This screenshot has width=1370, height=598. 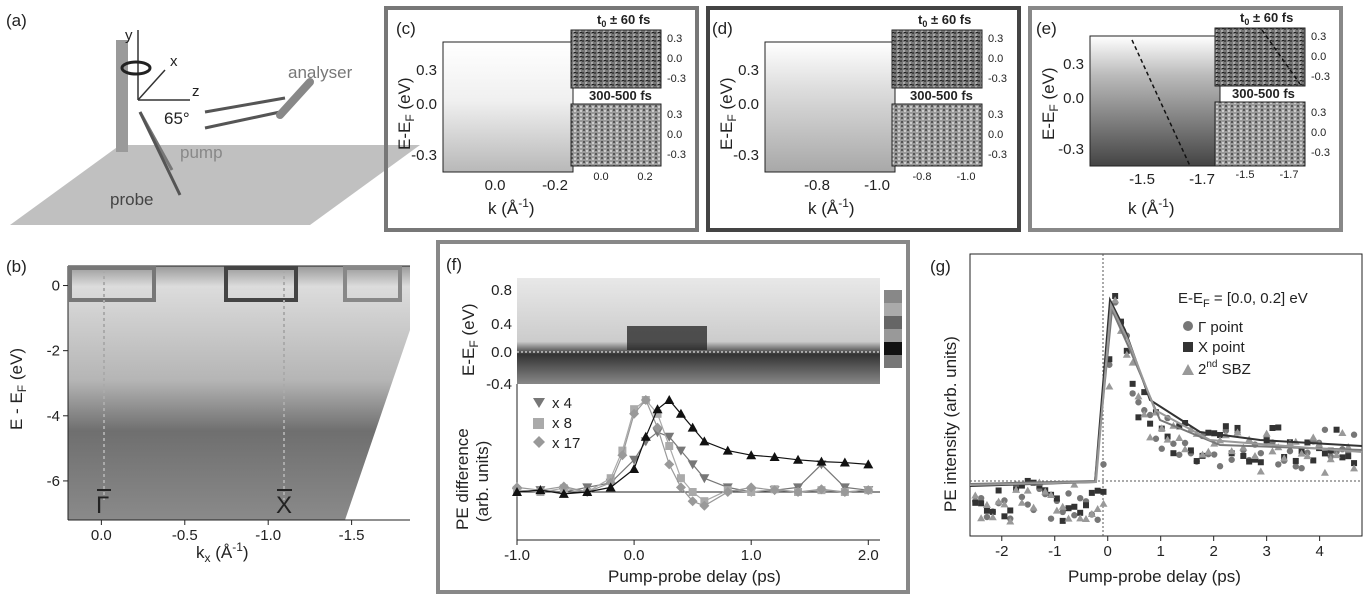 What do you see at coordinates (352, 535) in the screenshot?
I see `b-x-tick-label: -1.5` at bounding box center [352, 535].